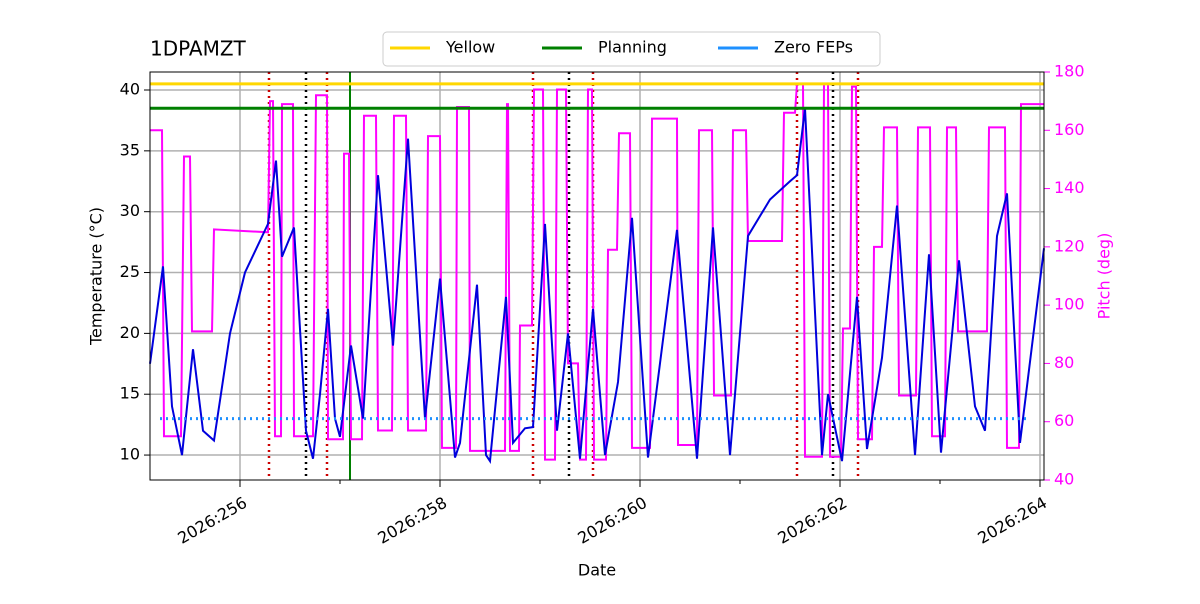 This screenshot has height=604, width=1200. What do you see at coordinates (813, 47) in the screenshot?
I see `legend-label: Zero FEPs` at bounding box center [813, 47].